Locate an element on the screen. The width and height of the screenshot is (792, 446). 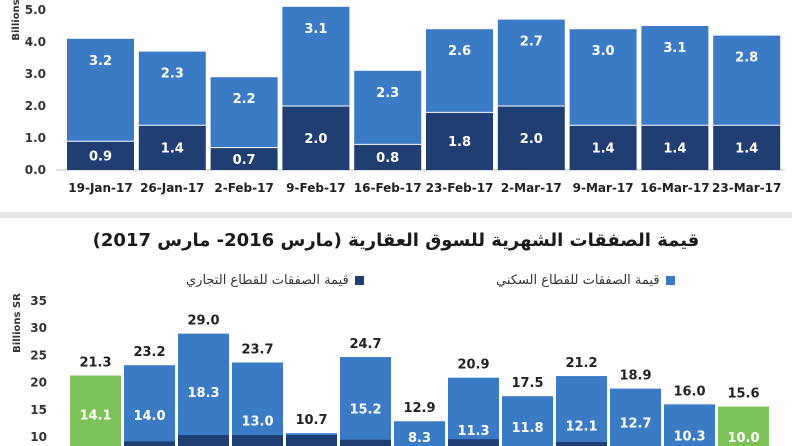
bar-lower-value-label: 1.8 is located at coordinates (459, 142).